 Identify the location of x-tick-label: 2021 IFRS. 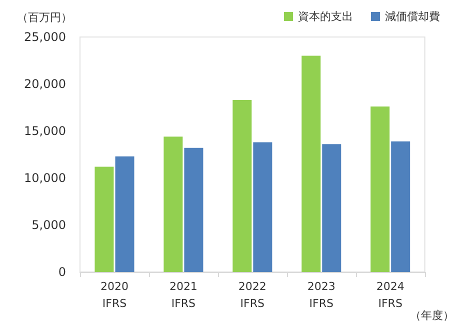
(183, 295).